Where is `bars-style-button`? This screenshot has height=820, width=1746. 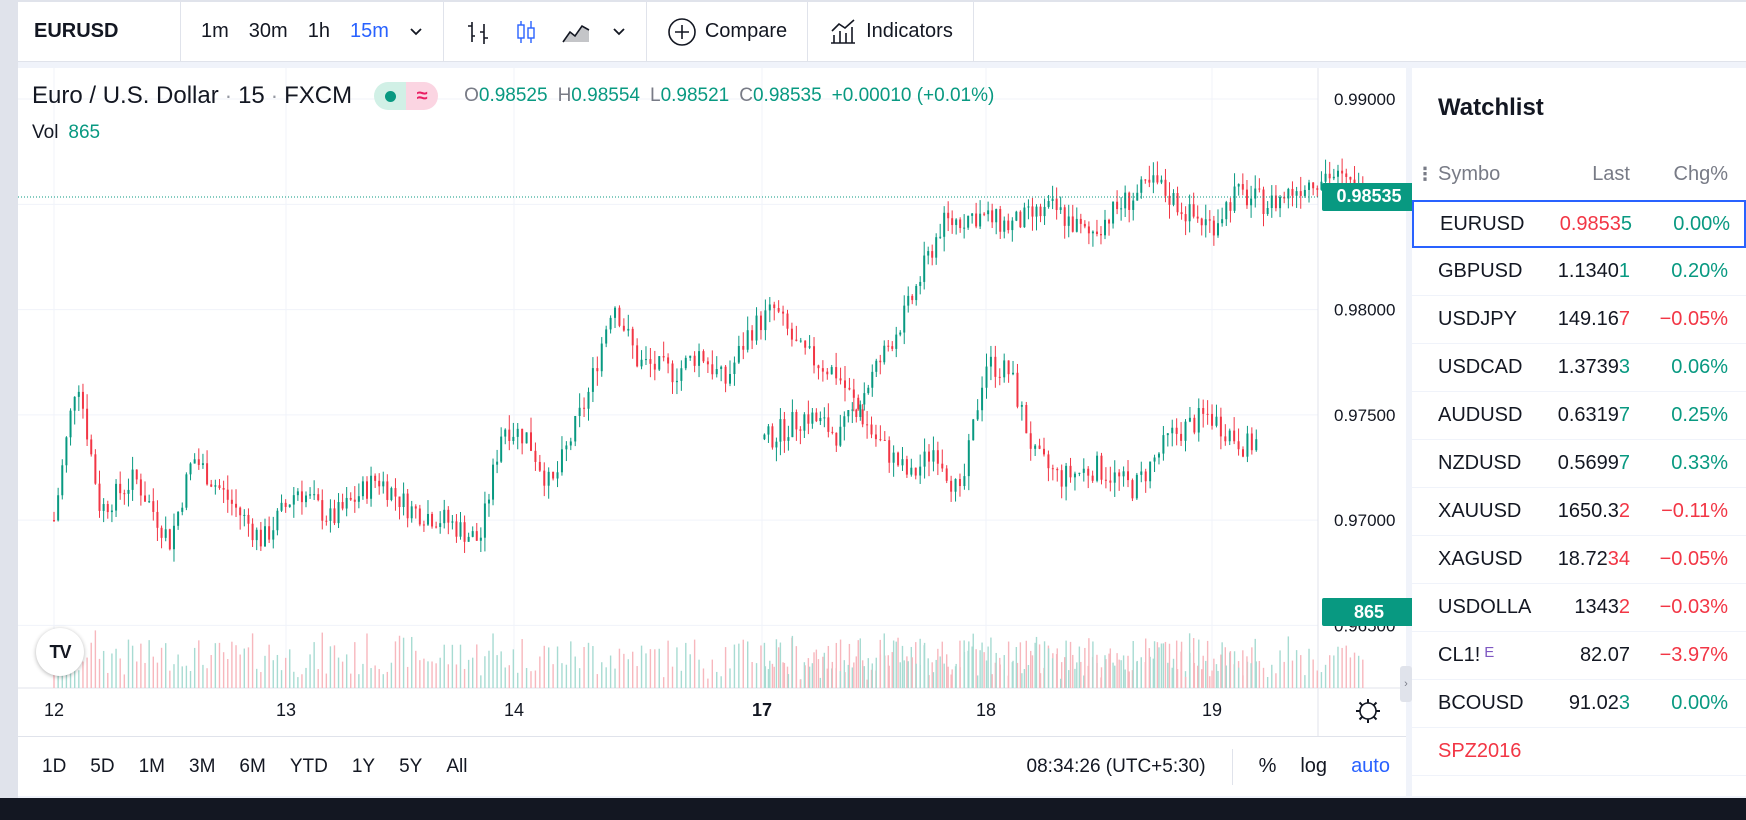 bars-style-button is located at coordinates (478, 31).